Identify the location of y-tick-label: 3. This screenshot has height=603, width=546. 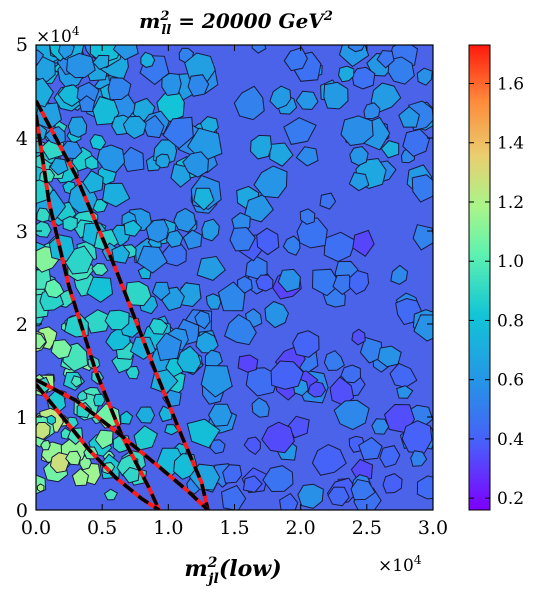
(22, 232).